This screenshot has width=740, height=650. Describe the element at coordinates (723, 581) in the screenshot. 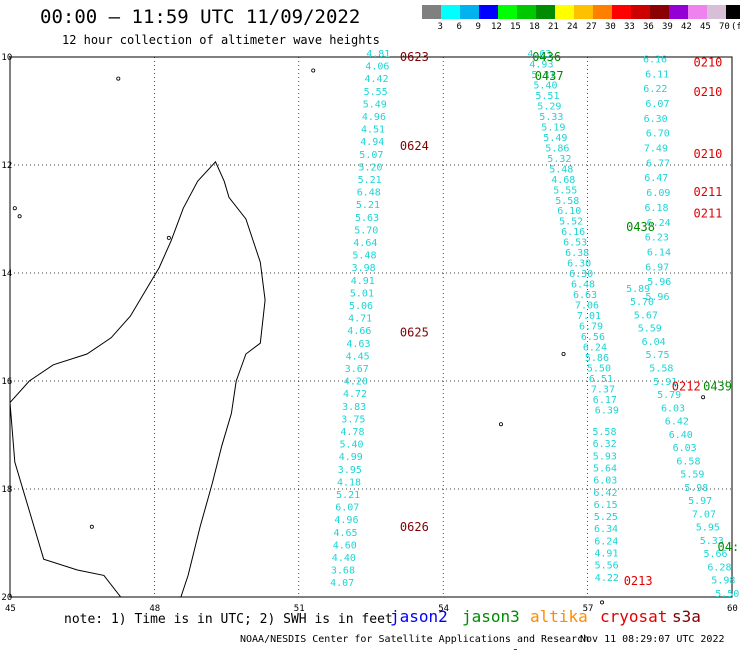

I see `wave-height-value: 5.98` at that location.